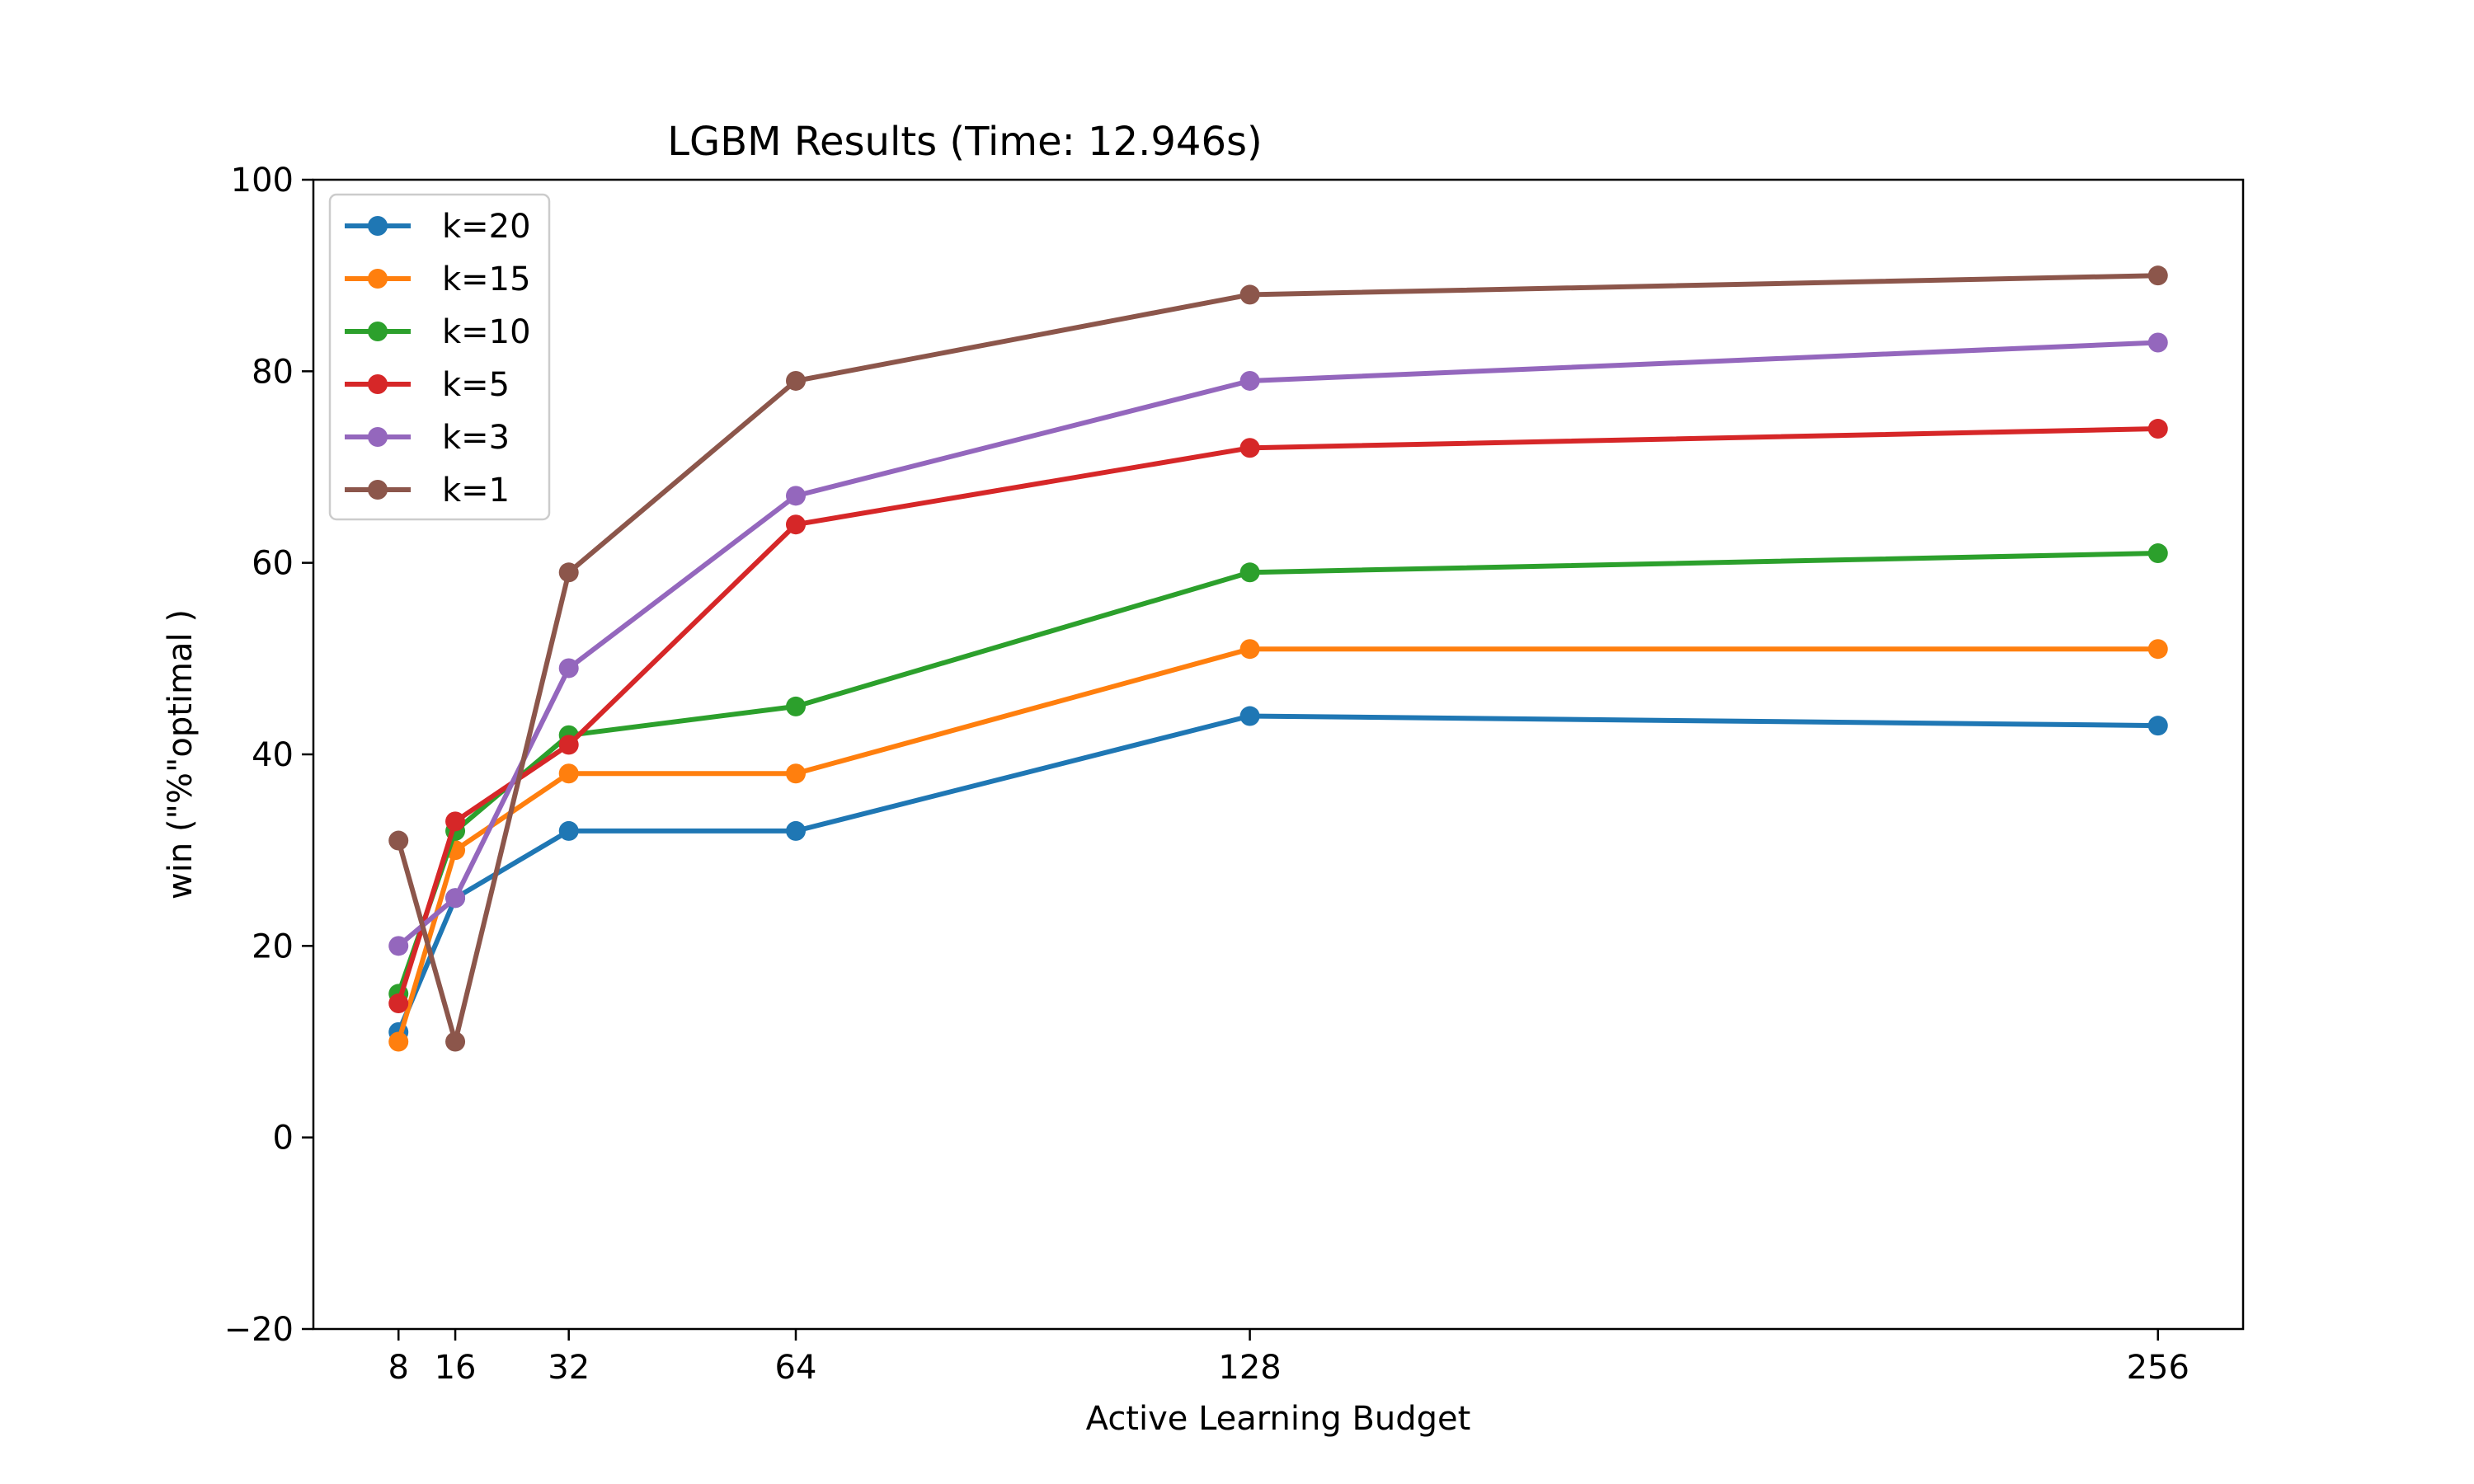 This screenshot has height=1484, width=2474. Describe the element at coordinates (796, 1368) in the screenshot. I see `x-tick-label: 64` at that location.